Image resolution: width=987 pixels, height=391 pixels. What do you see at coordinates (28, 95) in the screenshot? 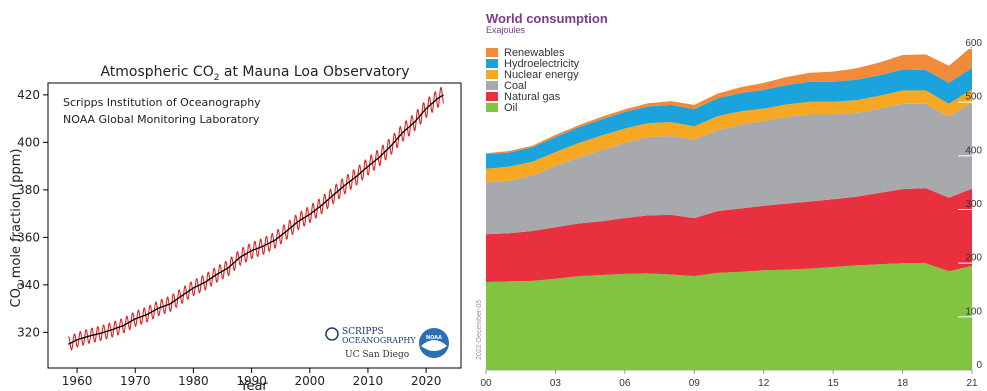
I see `co2-y-tick-label: 420` at bounding box center [28, 95].